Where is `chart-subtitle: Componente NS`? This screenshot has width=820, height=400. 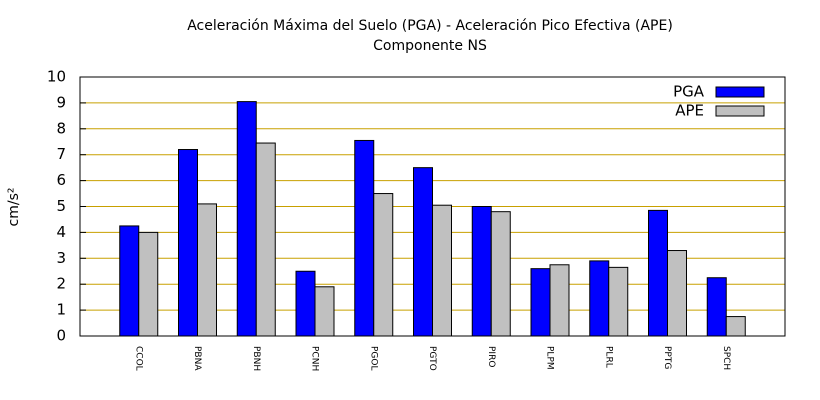 chart-subtitle: Componente NS is located at coordinates (430, 46).